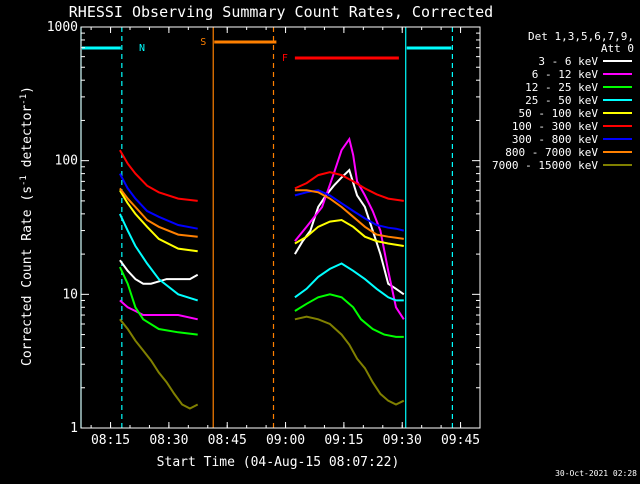 The width and height of the screenshot is (640, 484). I want to click on legend-entry-label: 100 - 300 keV, so click(555, 126).